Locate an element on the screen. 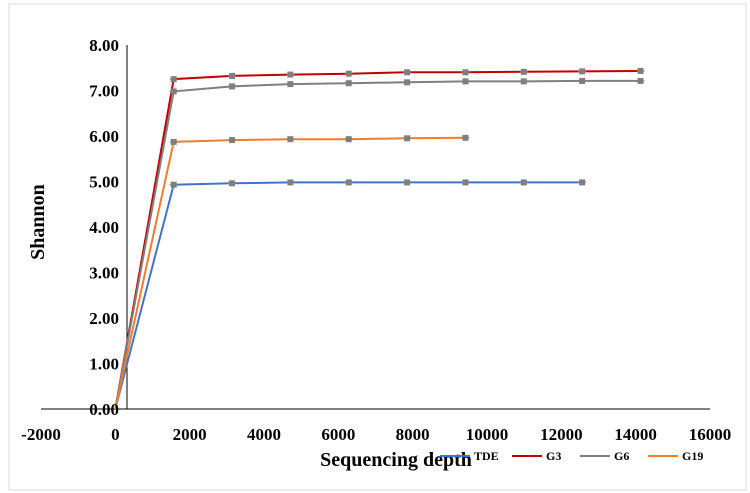 The image size is (750, 493). y-tick-label: 2.00 is located at coordinates (104, 318).